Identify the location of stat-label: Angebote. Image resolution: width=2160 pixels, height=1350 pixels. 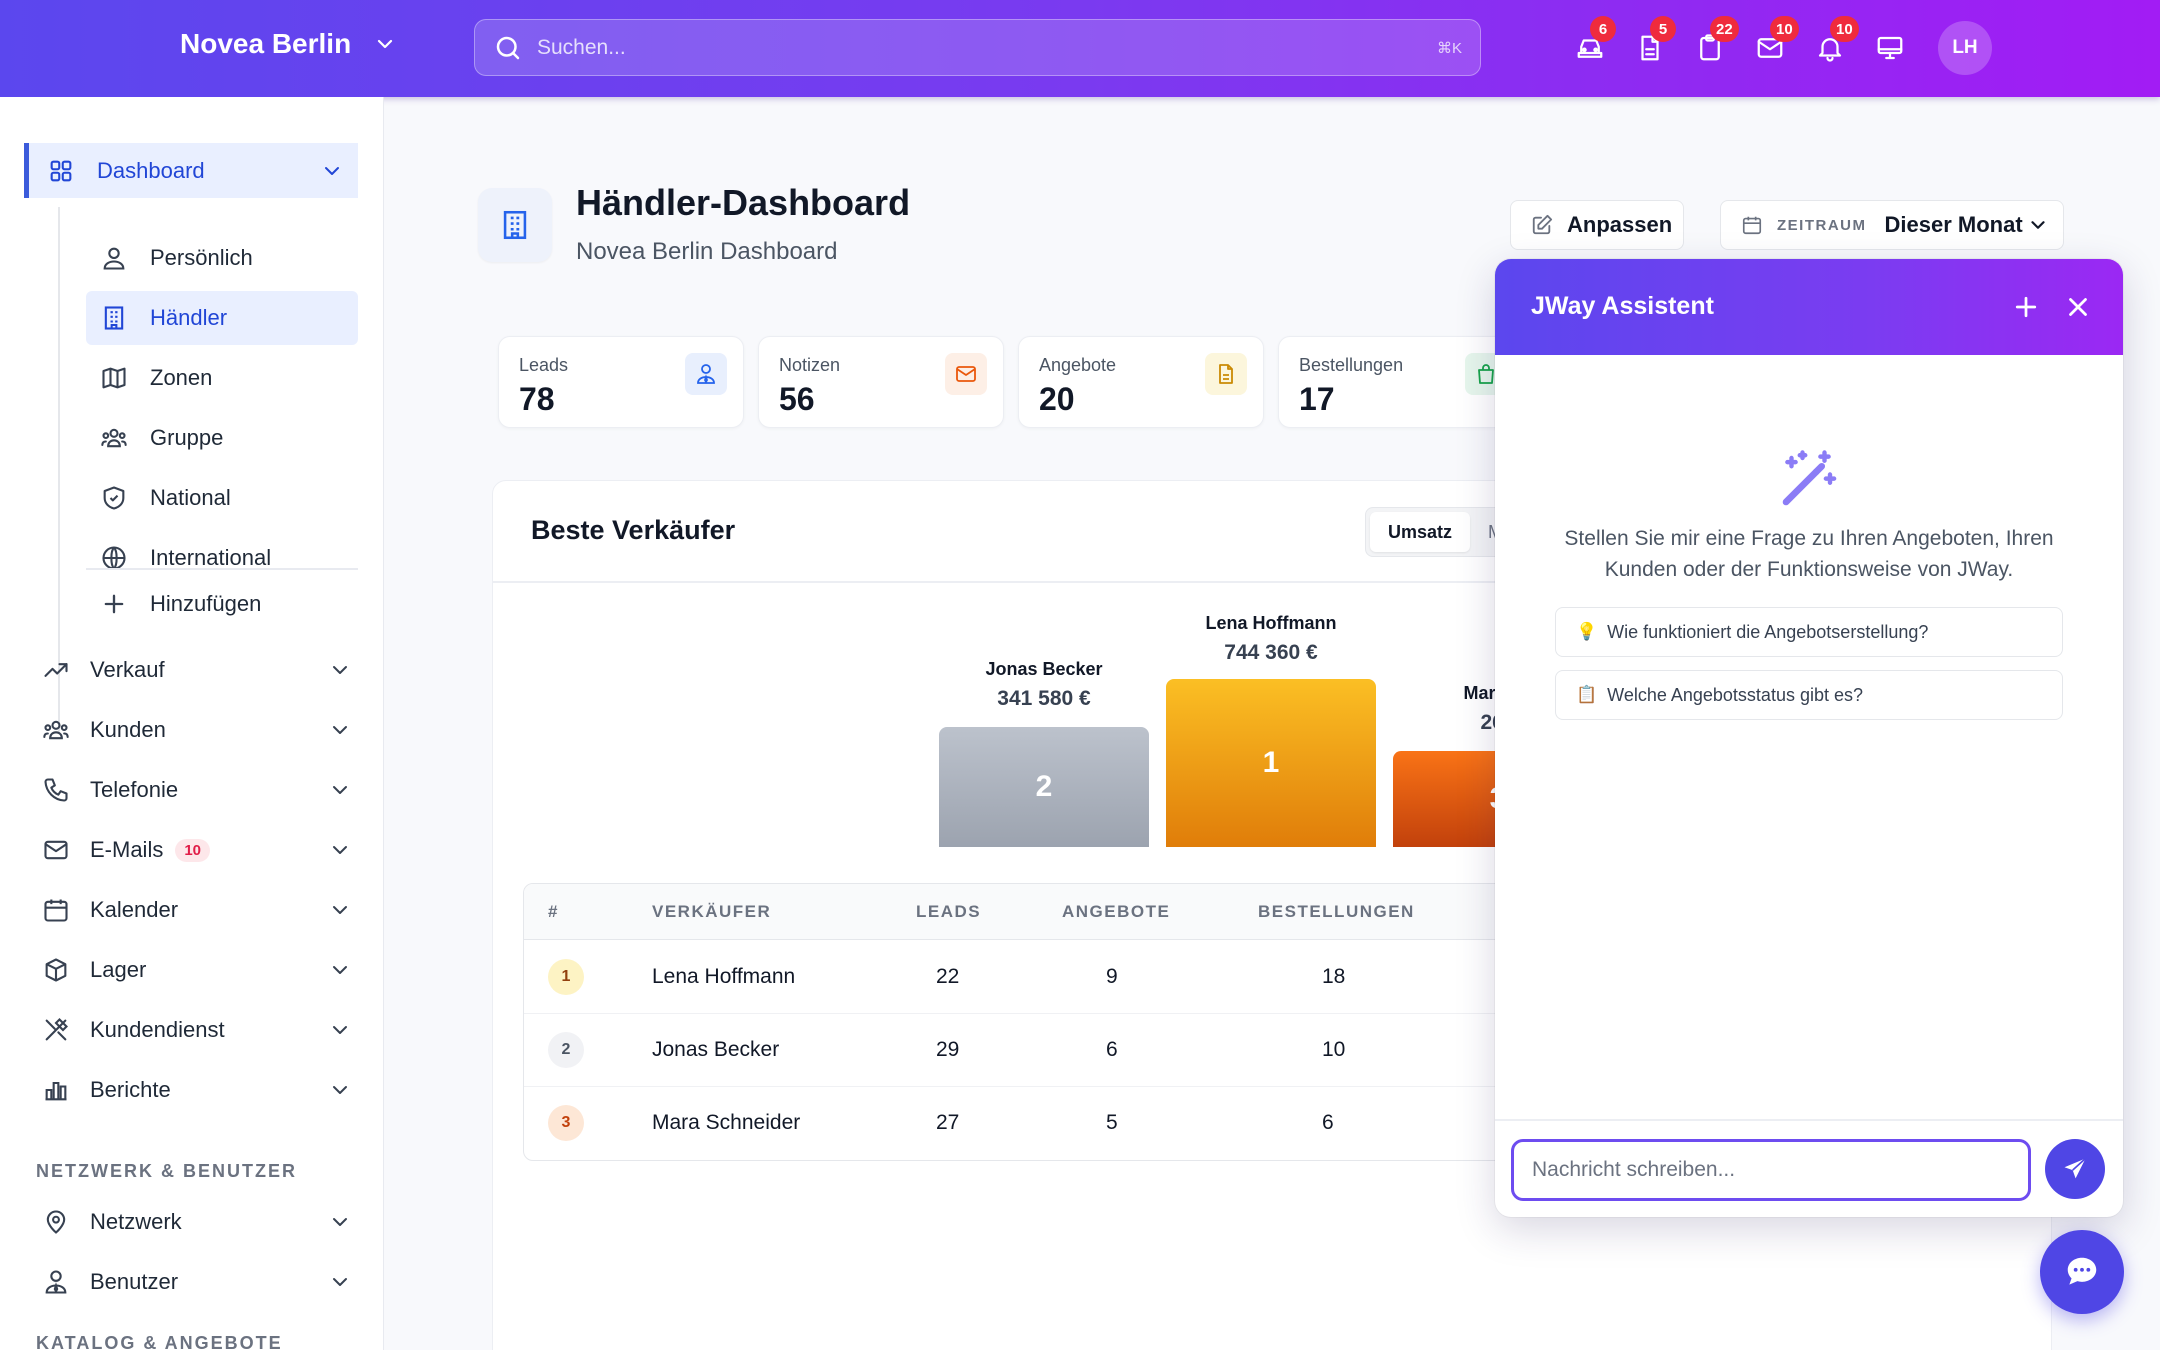
(1078, 365).